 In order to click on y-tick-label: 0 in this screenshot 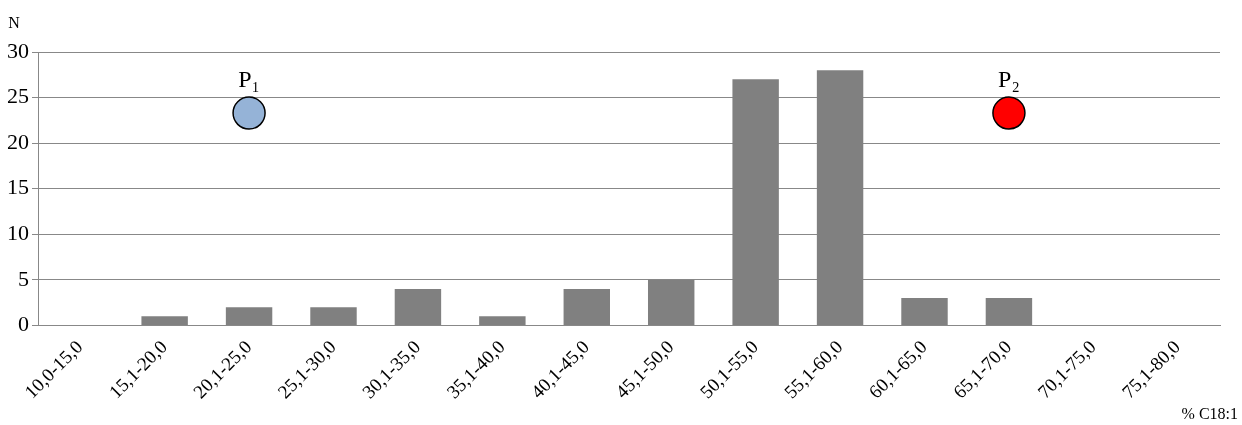, I will do `click(23, 324)`.